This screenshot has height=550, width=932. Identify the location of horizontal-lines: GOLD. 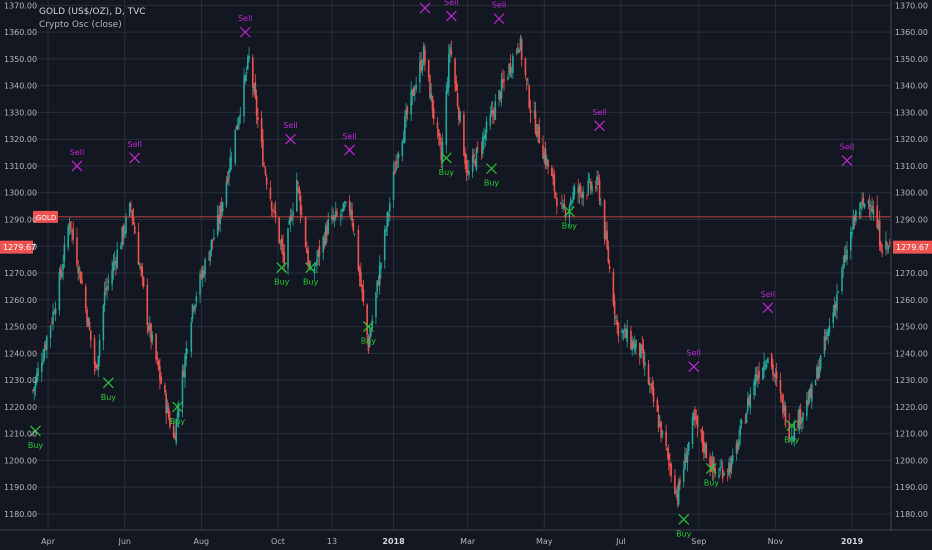
(462, 216).